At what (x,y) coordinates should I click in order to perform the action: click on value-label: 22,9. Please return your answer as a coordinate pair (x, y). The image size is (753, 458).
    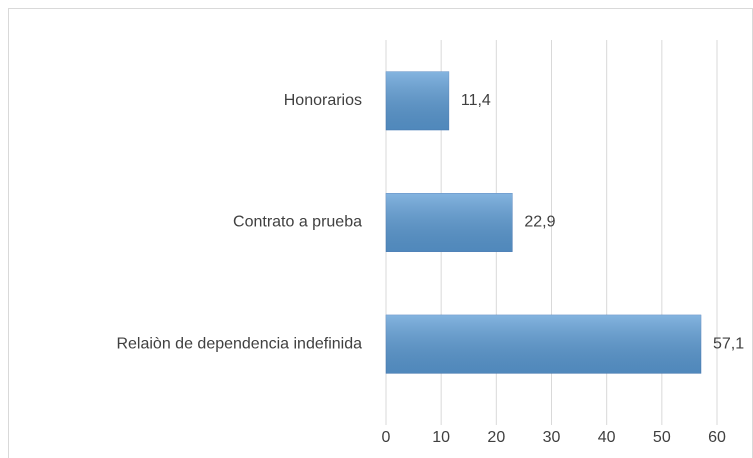
    Looking at the image, I should click on (539, 222).